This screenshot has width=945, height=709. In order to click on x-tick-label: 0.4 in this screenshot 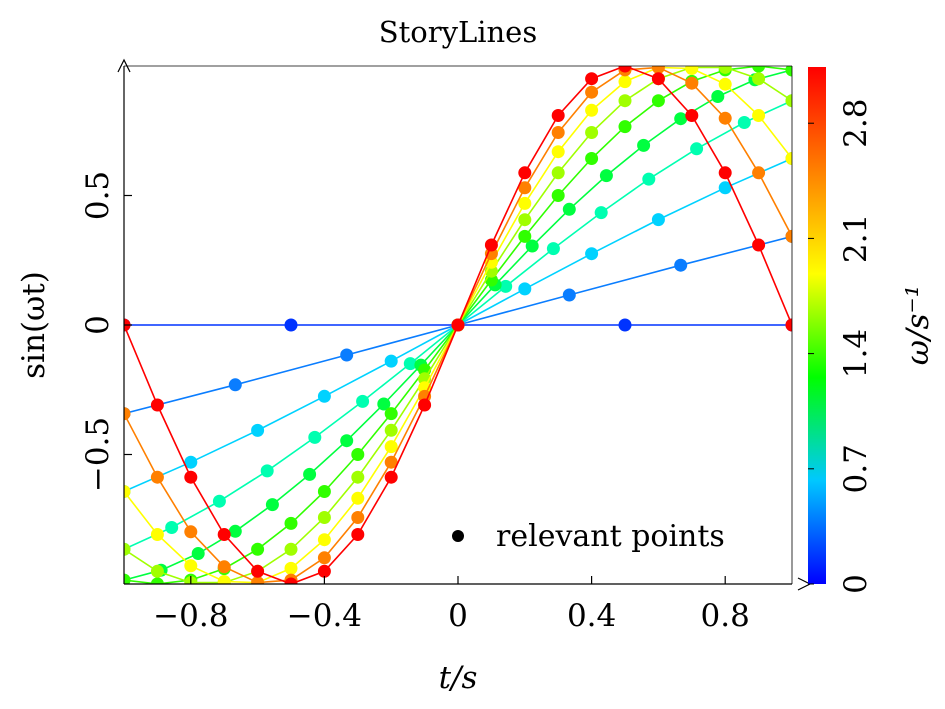, I will do `click(591, 616)`.